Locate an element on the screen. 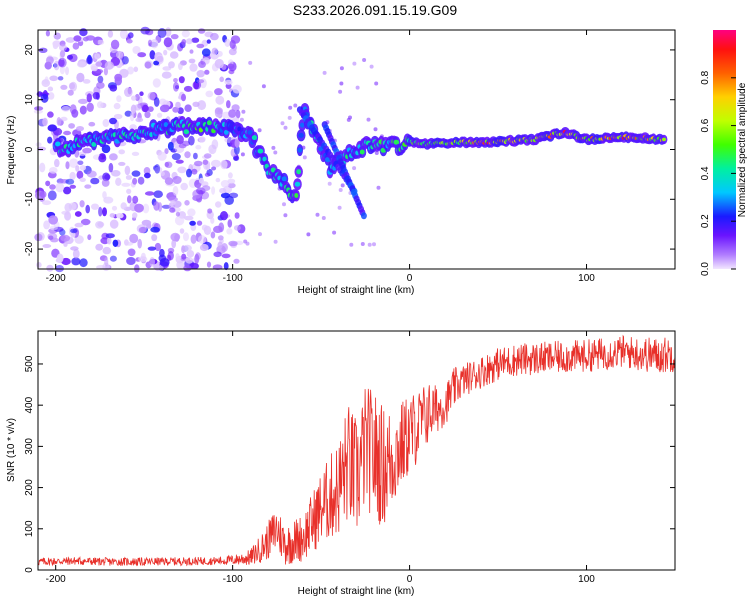  spectrogram-x-tick-label: -200 is located at coordinates (56, 278).